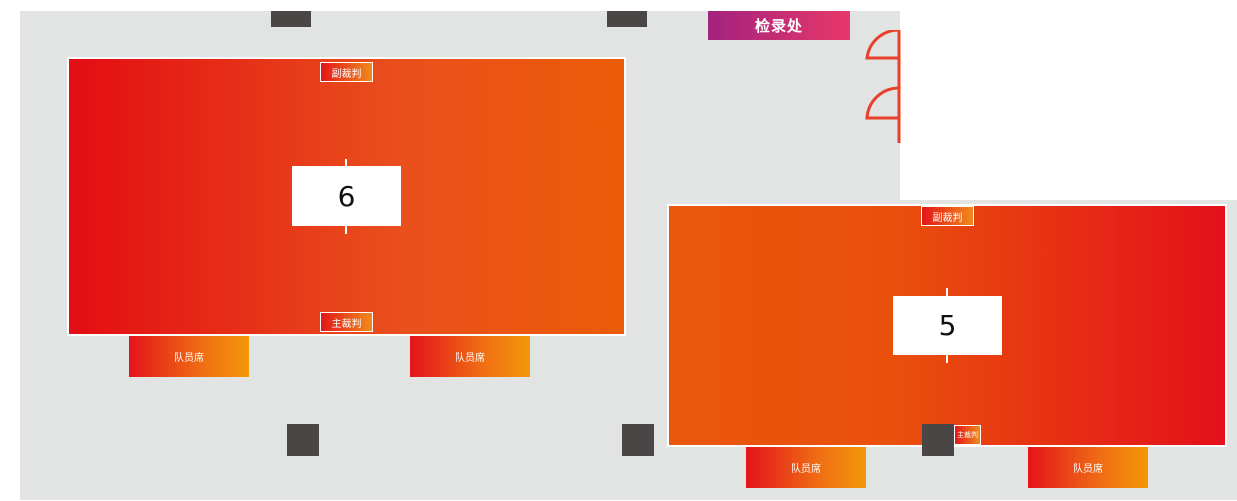 The height and width of the screenshot is (501, 1237). I want to click on court-5-net-mark-bottom, so click(947, 358).